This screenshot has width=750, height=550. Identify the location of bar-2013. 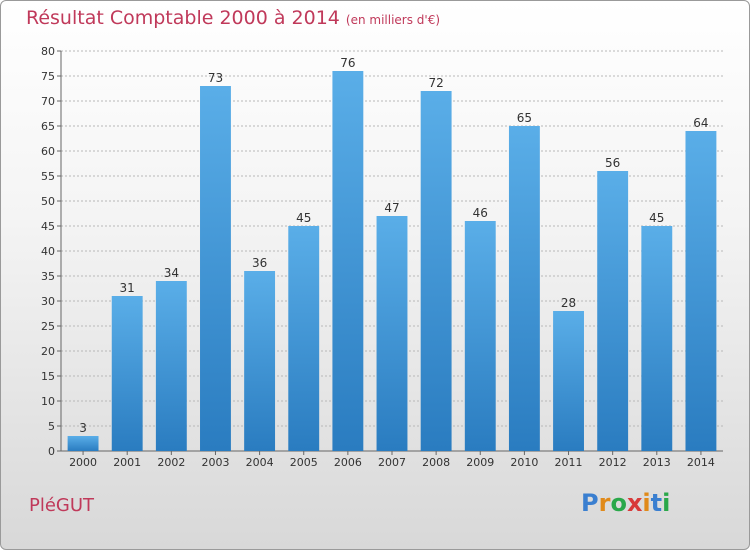
(657, 338).